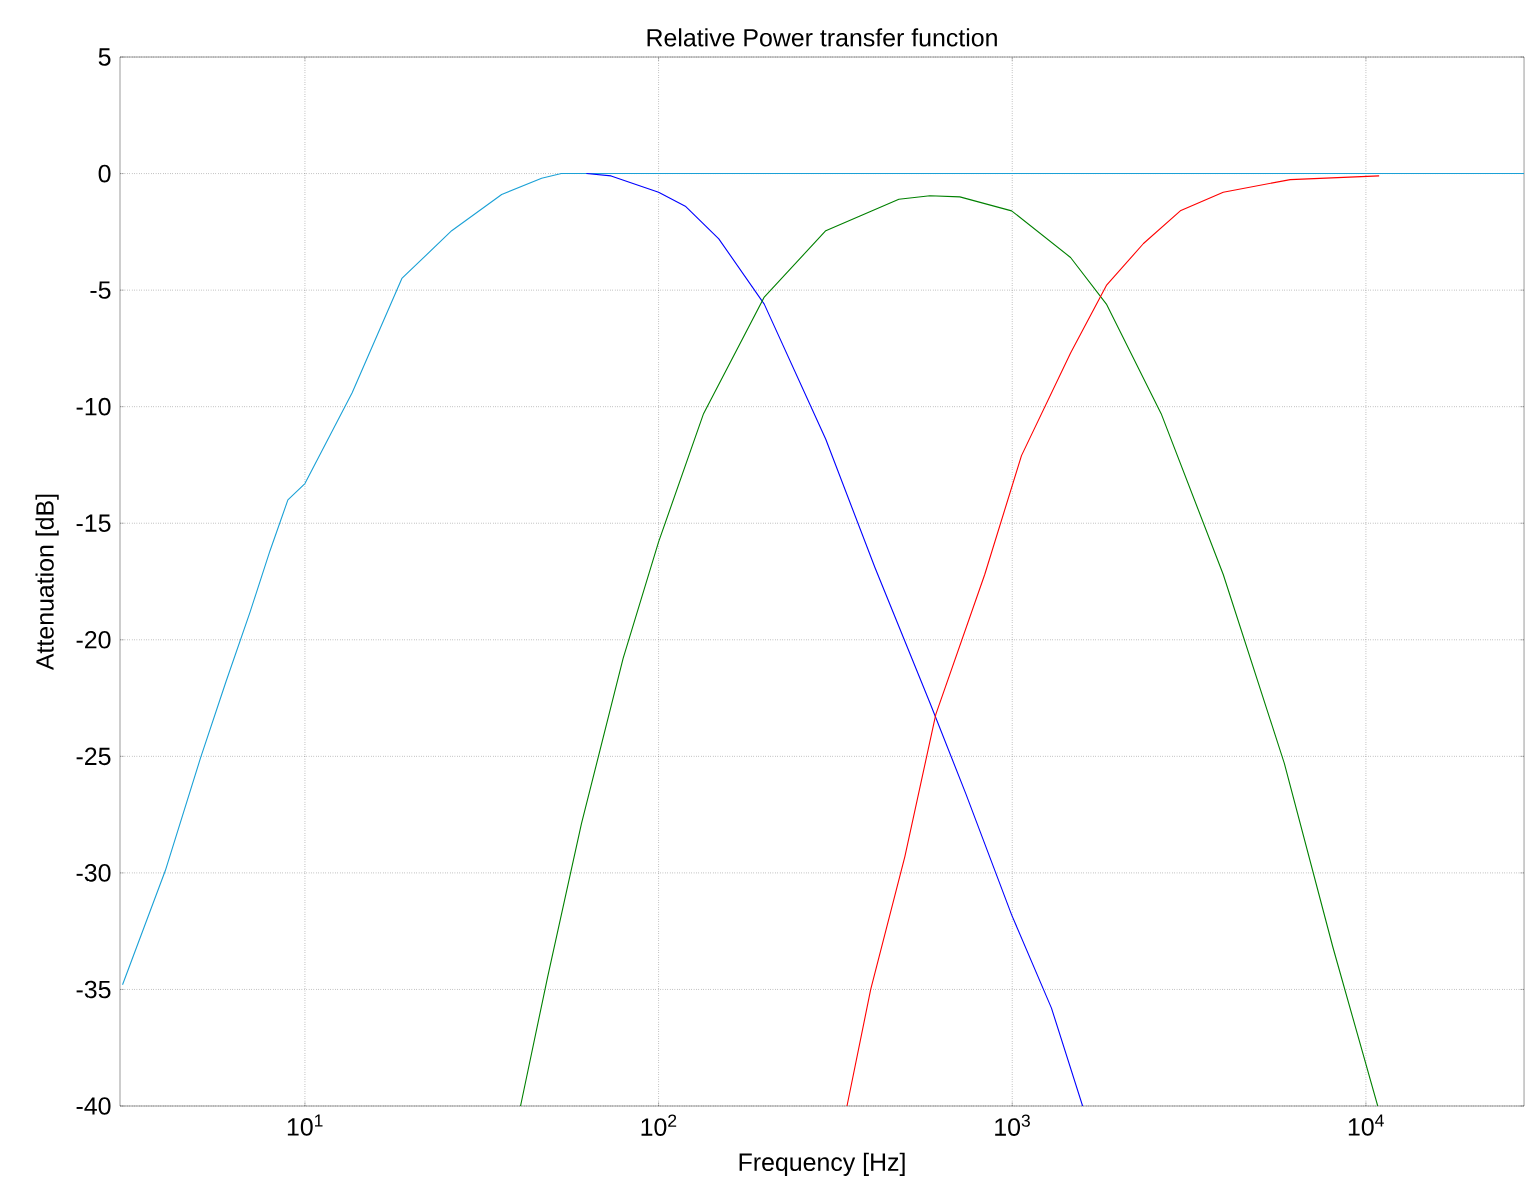 This screenshot has width=1526, height=1195. I want to click on y-tick-label: -30, so click(93, 873).